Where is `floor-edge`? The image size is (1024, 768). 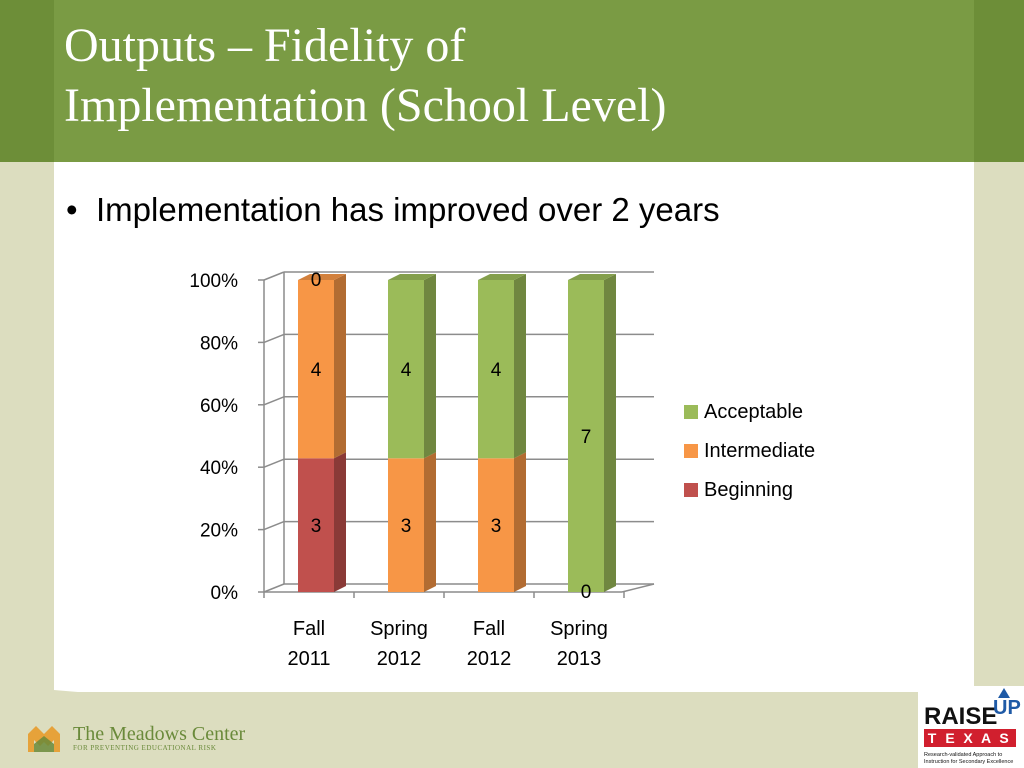 floor-edge is located at coordinates (638, 588).